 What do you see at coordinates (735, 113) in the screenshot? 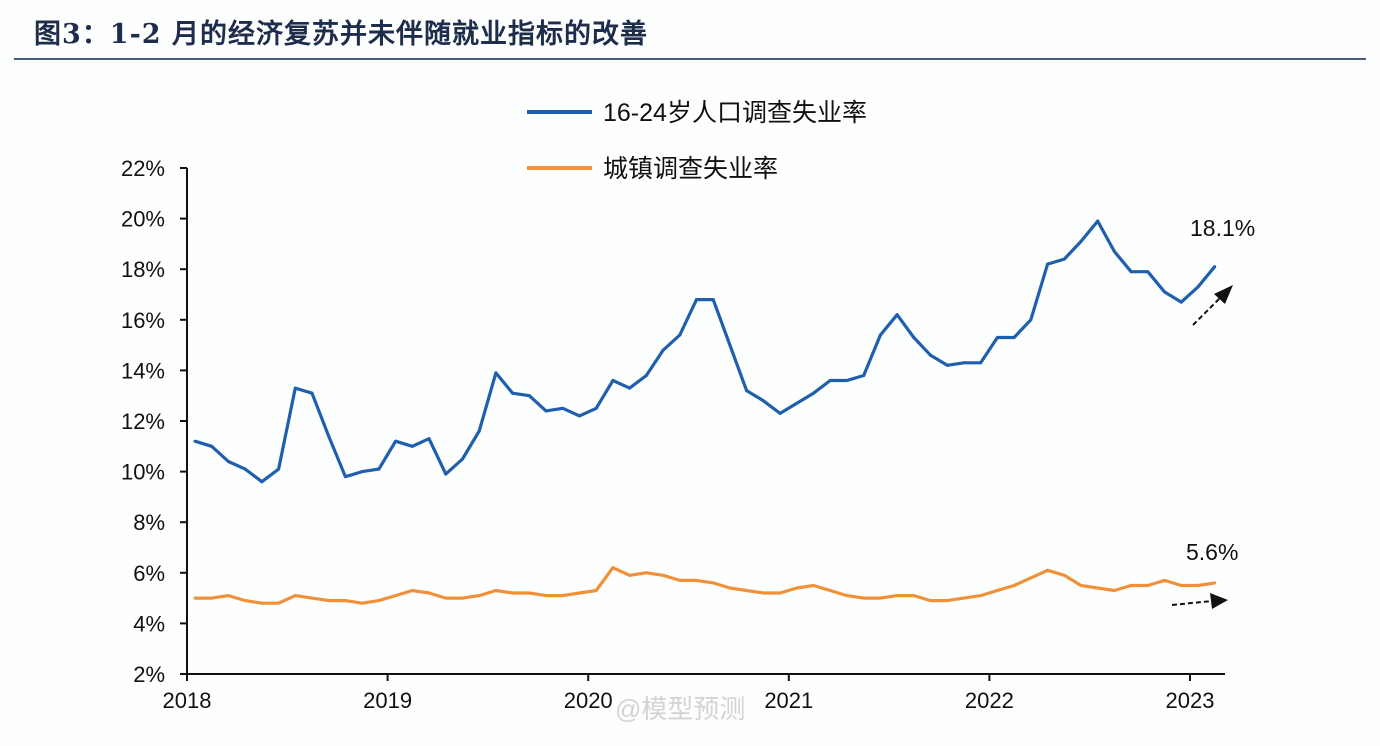
I see `legend-label-youth: 16-24岁人口调查失业率` at bounding box center [735, 113].